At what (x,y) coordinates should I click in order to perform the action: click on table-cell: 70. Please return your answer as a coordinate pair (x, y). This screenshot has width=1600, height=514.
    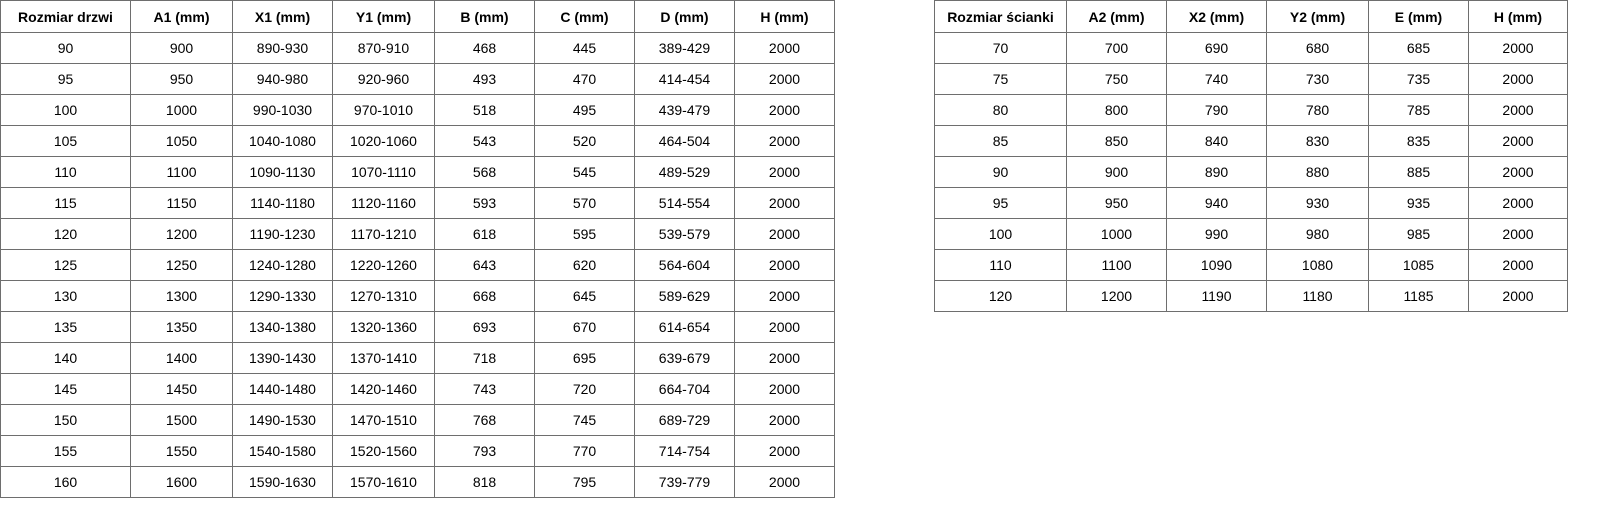
    Looking at the image, I should click on (1000, 48).